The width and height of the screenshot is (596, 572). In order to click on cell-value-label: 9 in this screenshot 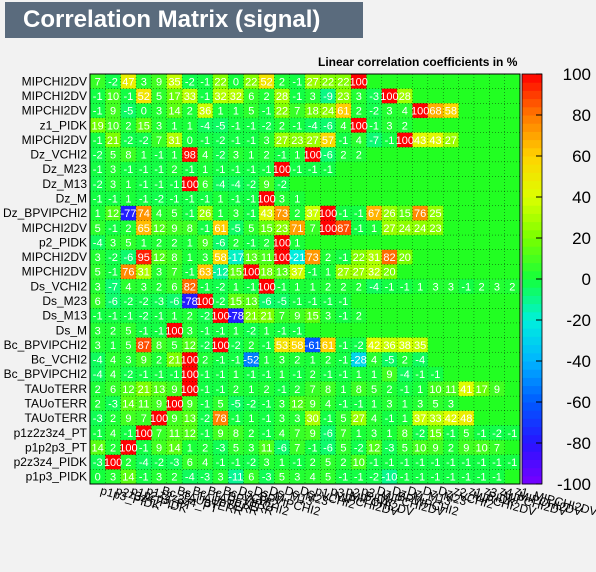, I will do `click(174, 419)`.